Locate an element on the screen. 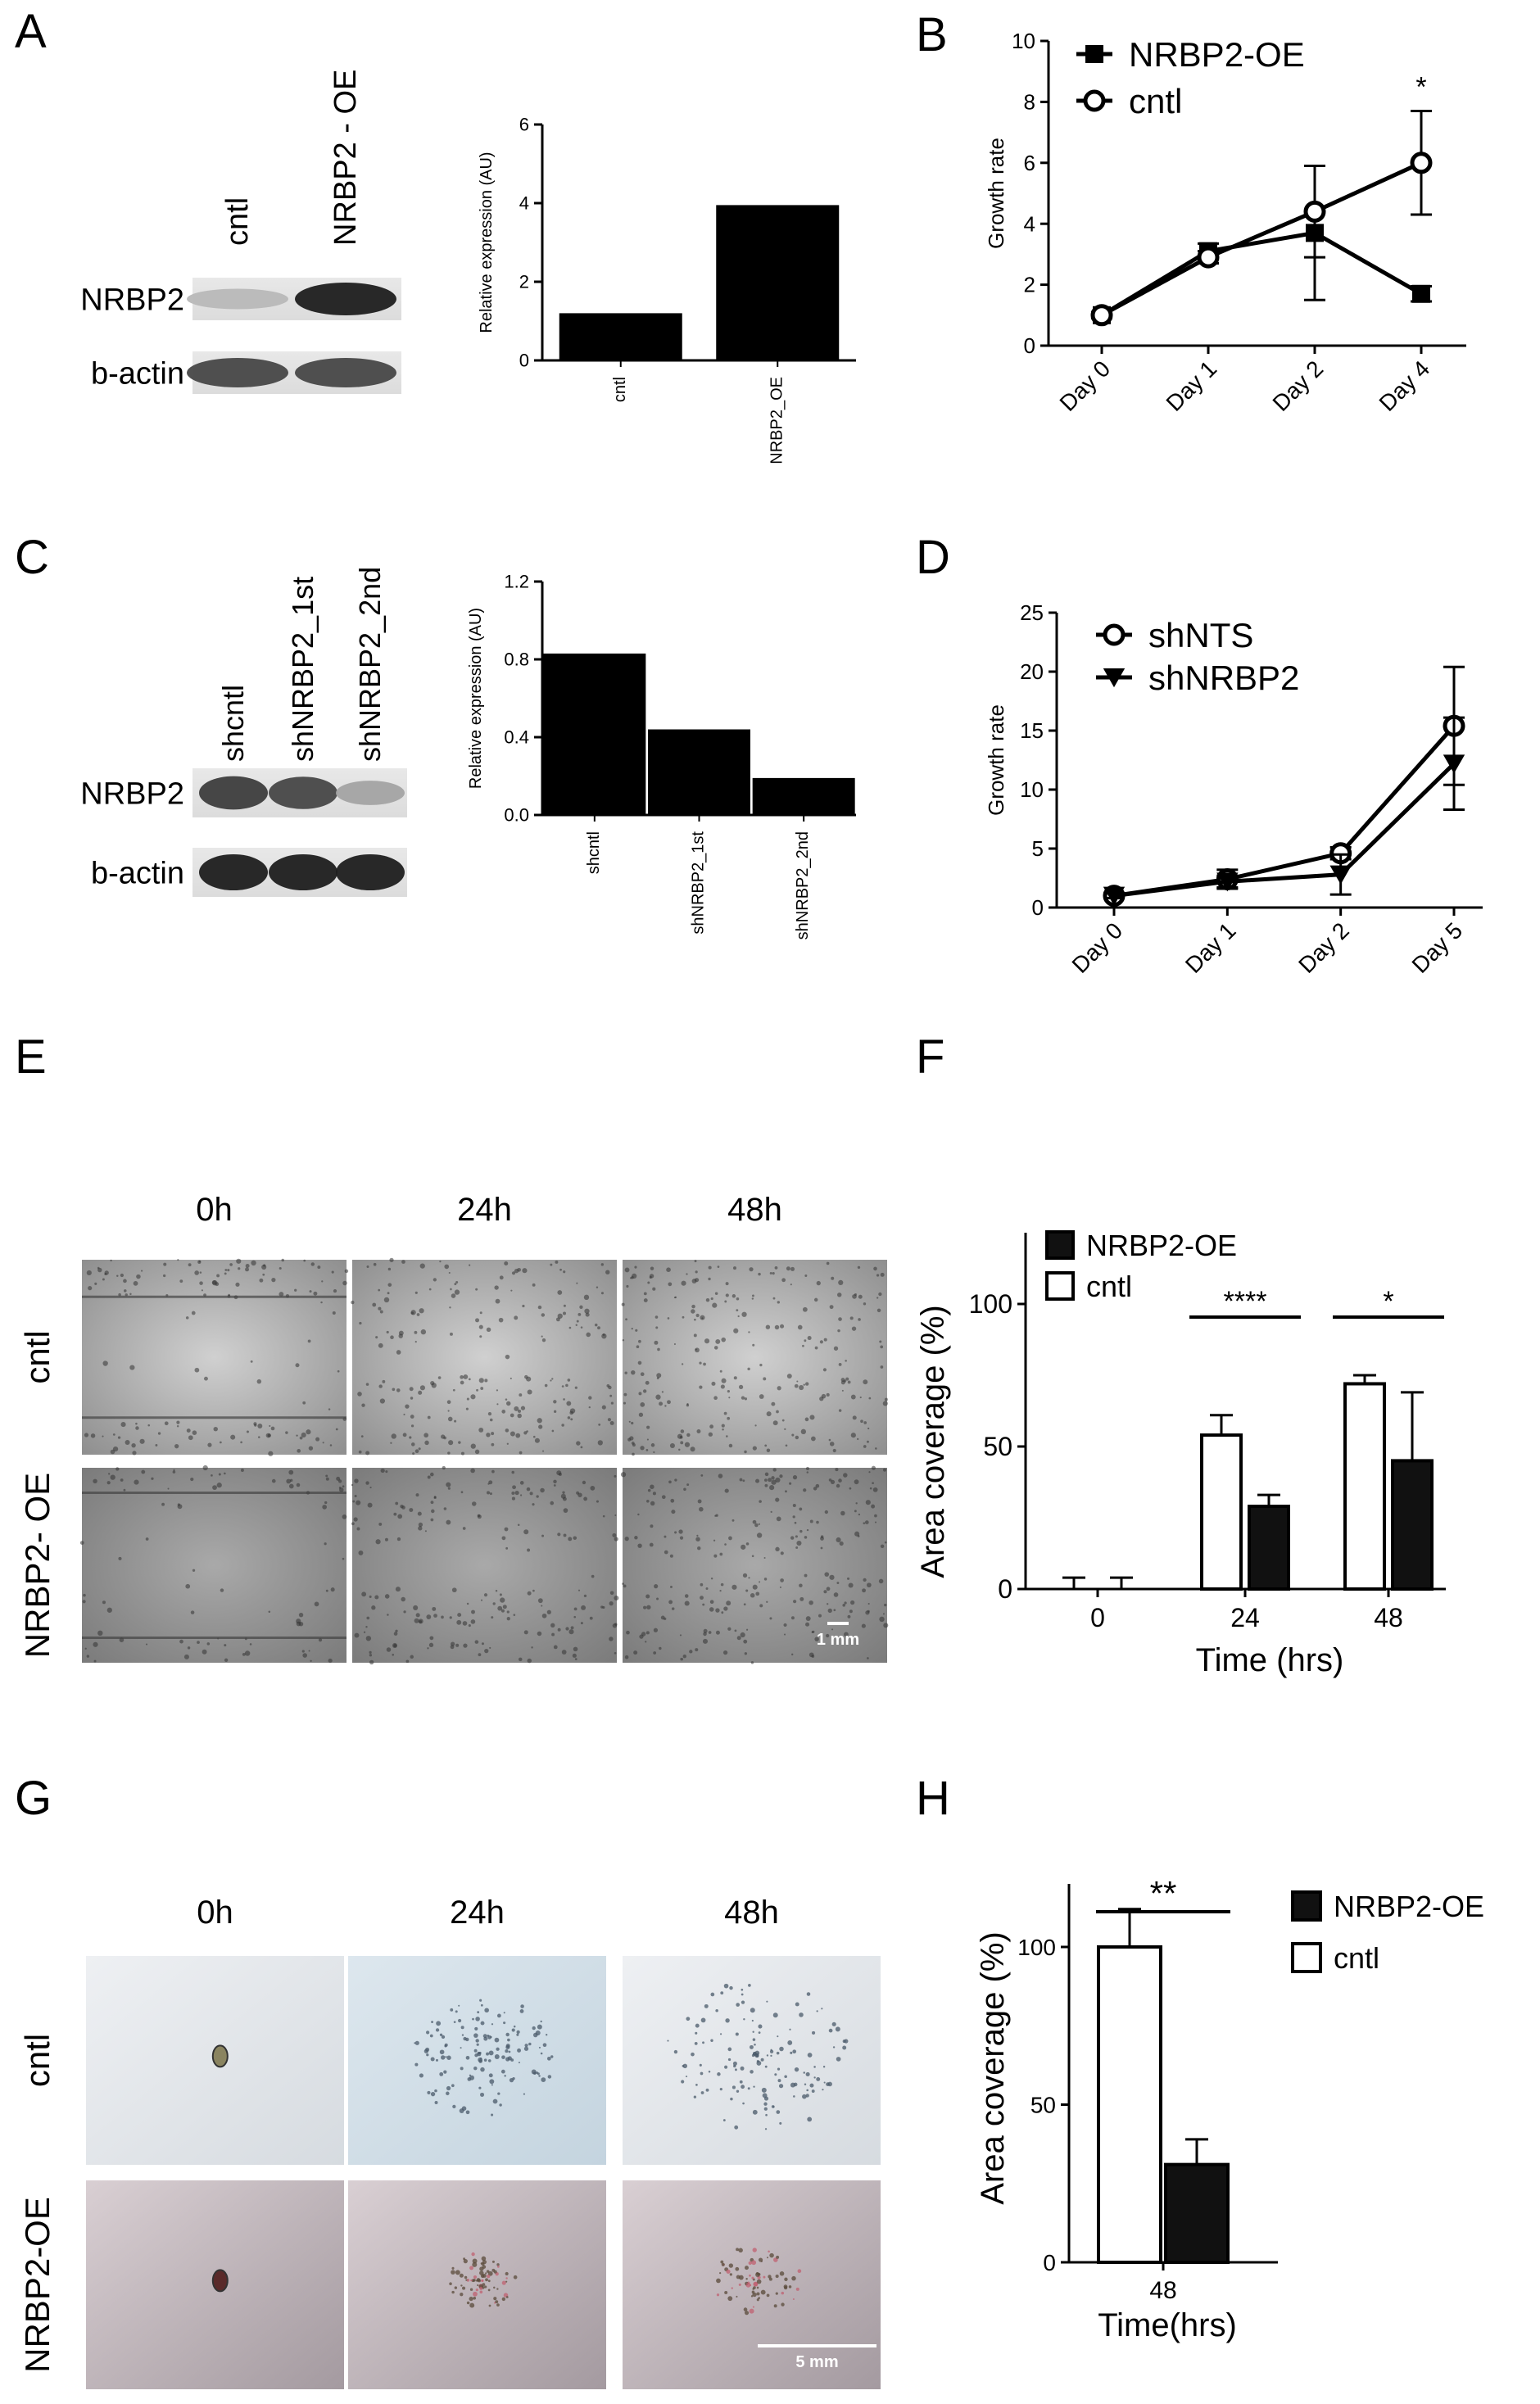  band-label: b-actin is located at coordinates (137, 873).